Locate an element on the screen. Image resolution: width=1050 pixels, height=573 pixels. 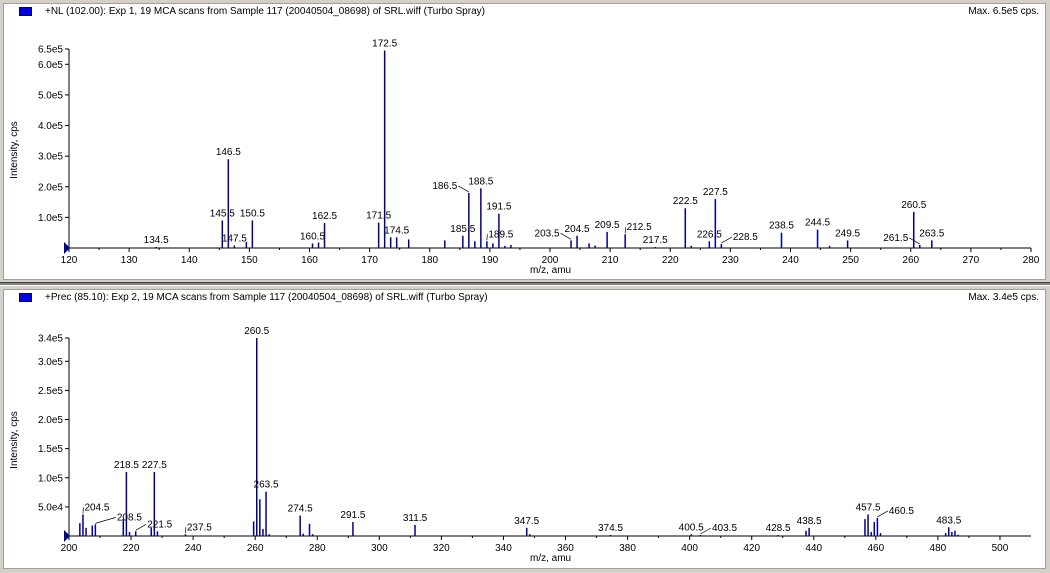
x-tick-label: 190 is located at coordinates (490, 260).